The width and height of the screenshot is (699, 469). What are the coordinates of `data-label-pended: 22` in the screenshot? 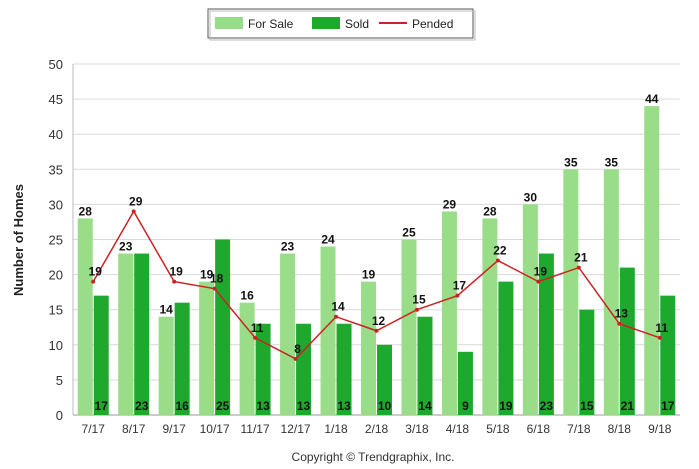 It's located at (500, 251).